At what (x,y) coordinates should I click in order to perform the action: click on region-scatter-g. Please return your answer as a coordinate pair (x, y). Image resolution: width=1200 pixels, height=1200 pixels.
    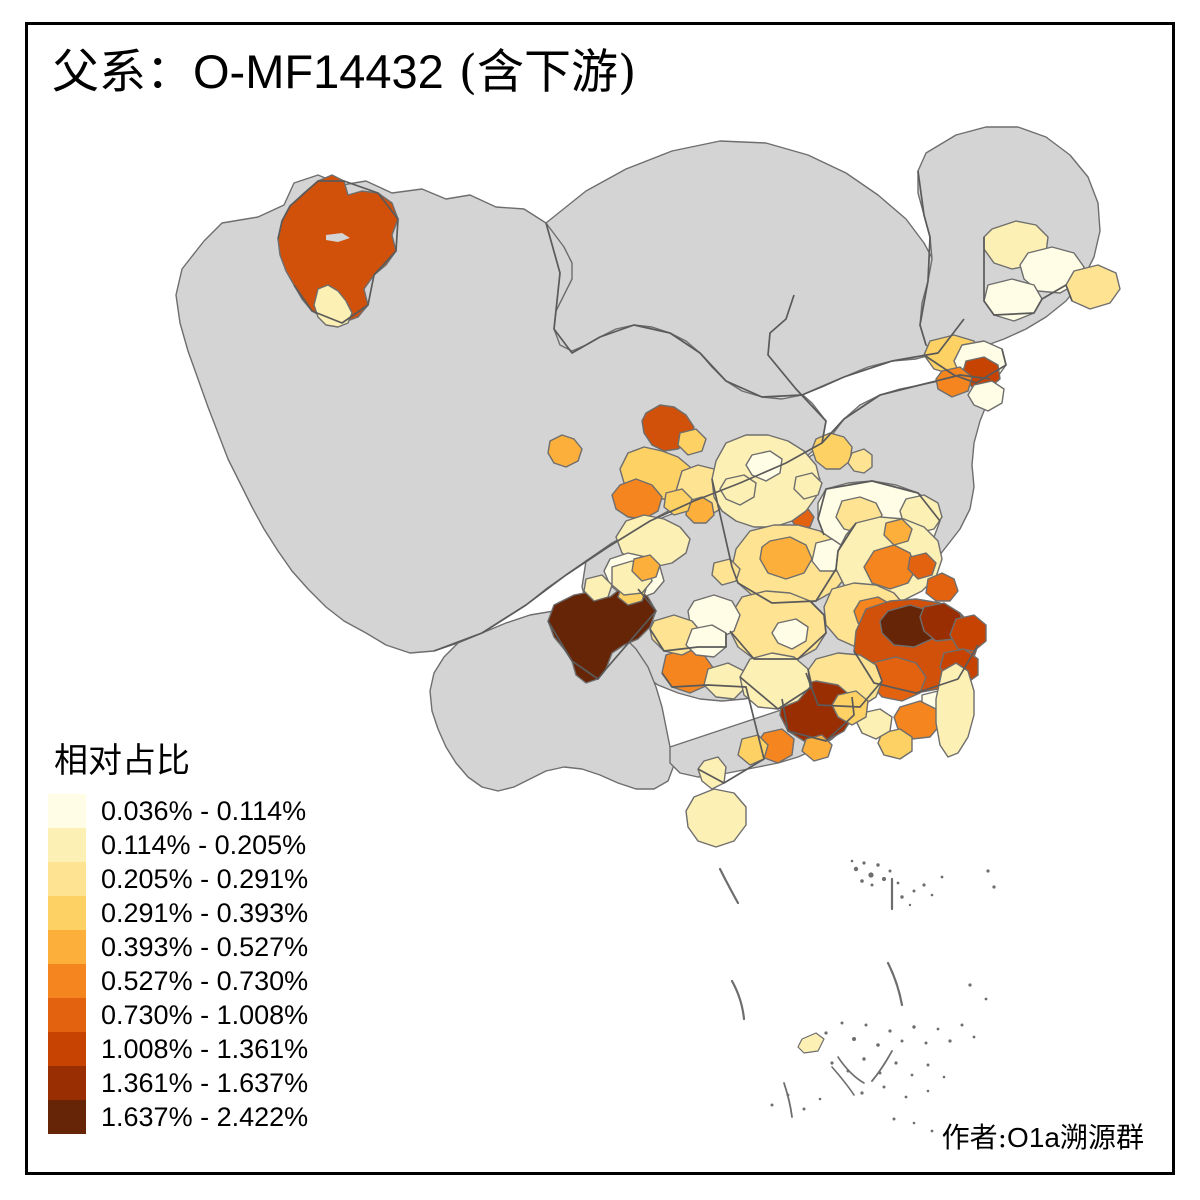
    Looking at the image, I should click on (808, 486).